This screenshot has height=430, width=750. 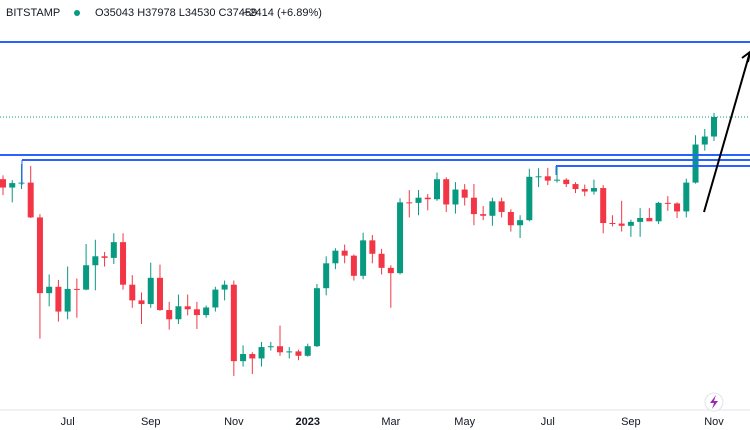 I want to click on x-tick-label: May, so click(x=464, y=422).